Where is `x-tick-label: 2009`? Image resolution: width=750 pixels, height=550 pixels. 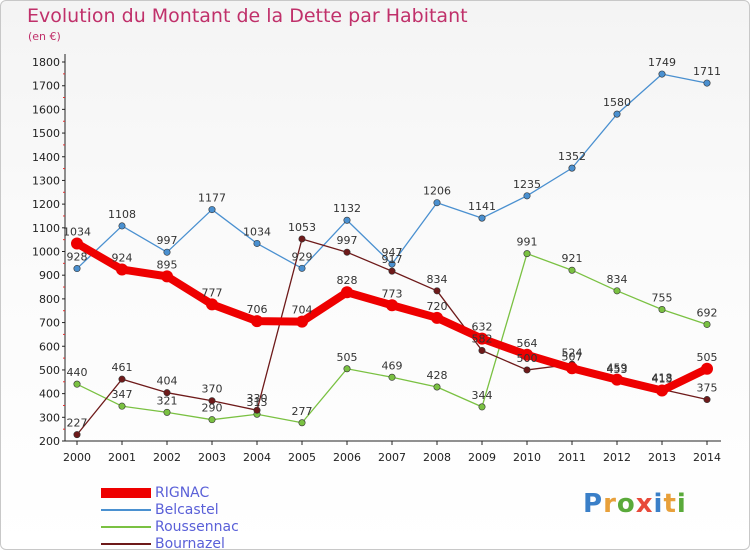
x-tick-label: 2009 is located at coordinates (482, 457).